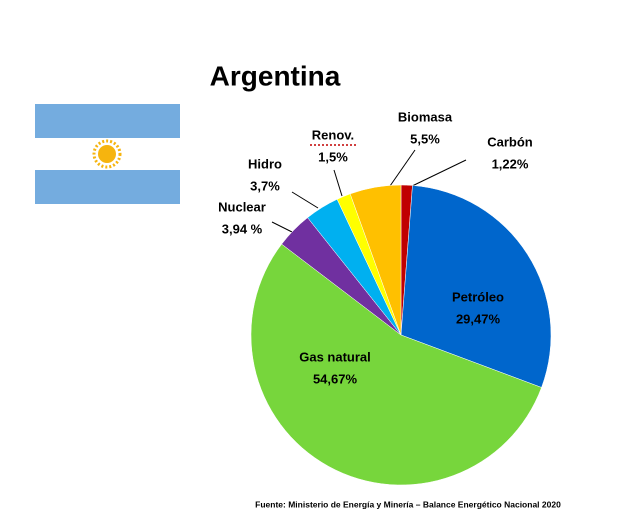  Describe the element at coordinates (107, 154) in the screenshot. I see `flag` at that location.